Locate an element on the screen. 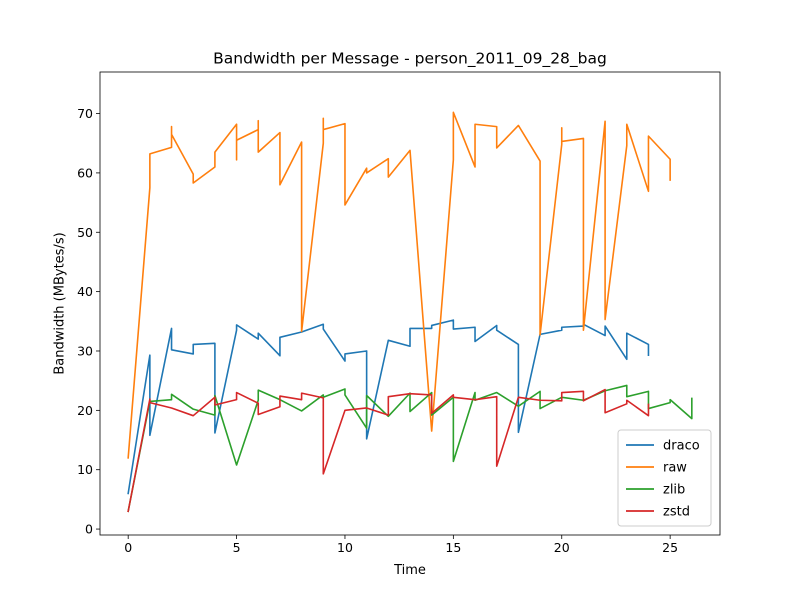 The width and height of the screenshot is (800, 600). x-tick-label: 5 is located at coordinates (237, 547).